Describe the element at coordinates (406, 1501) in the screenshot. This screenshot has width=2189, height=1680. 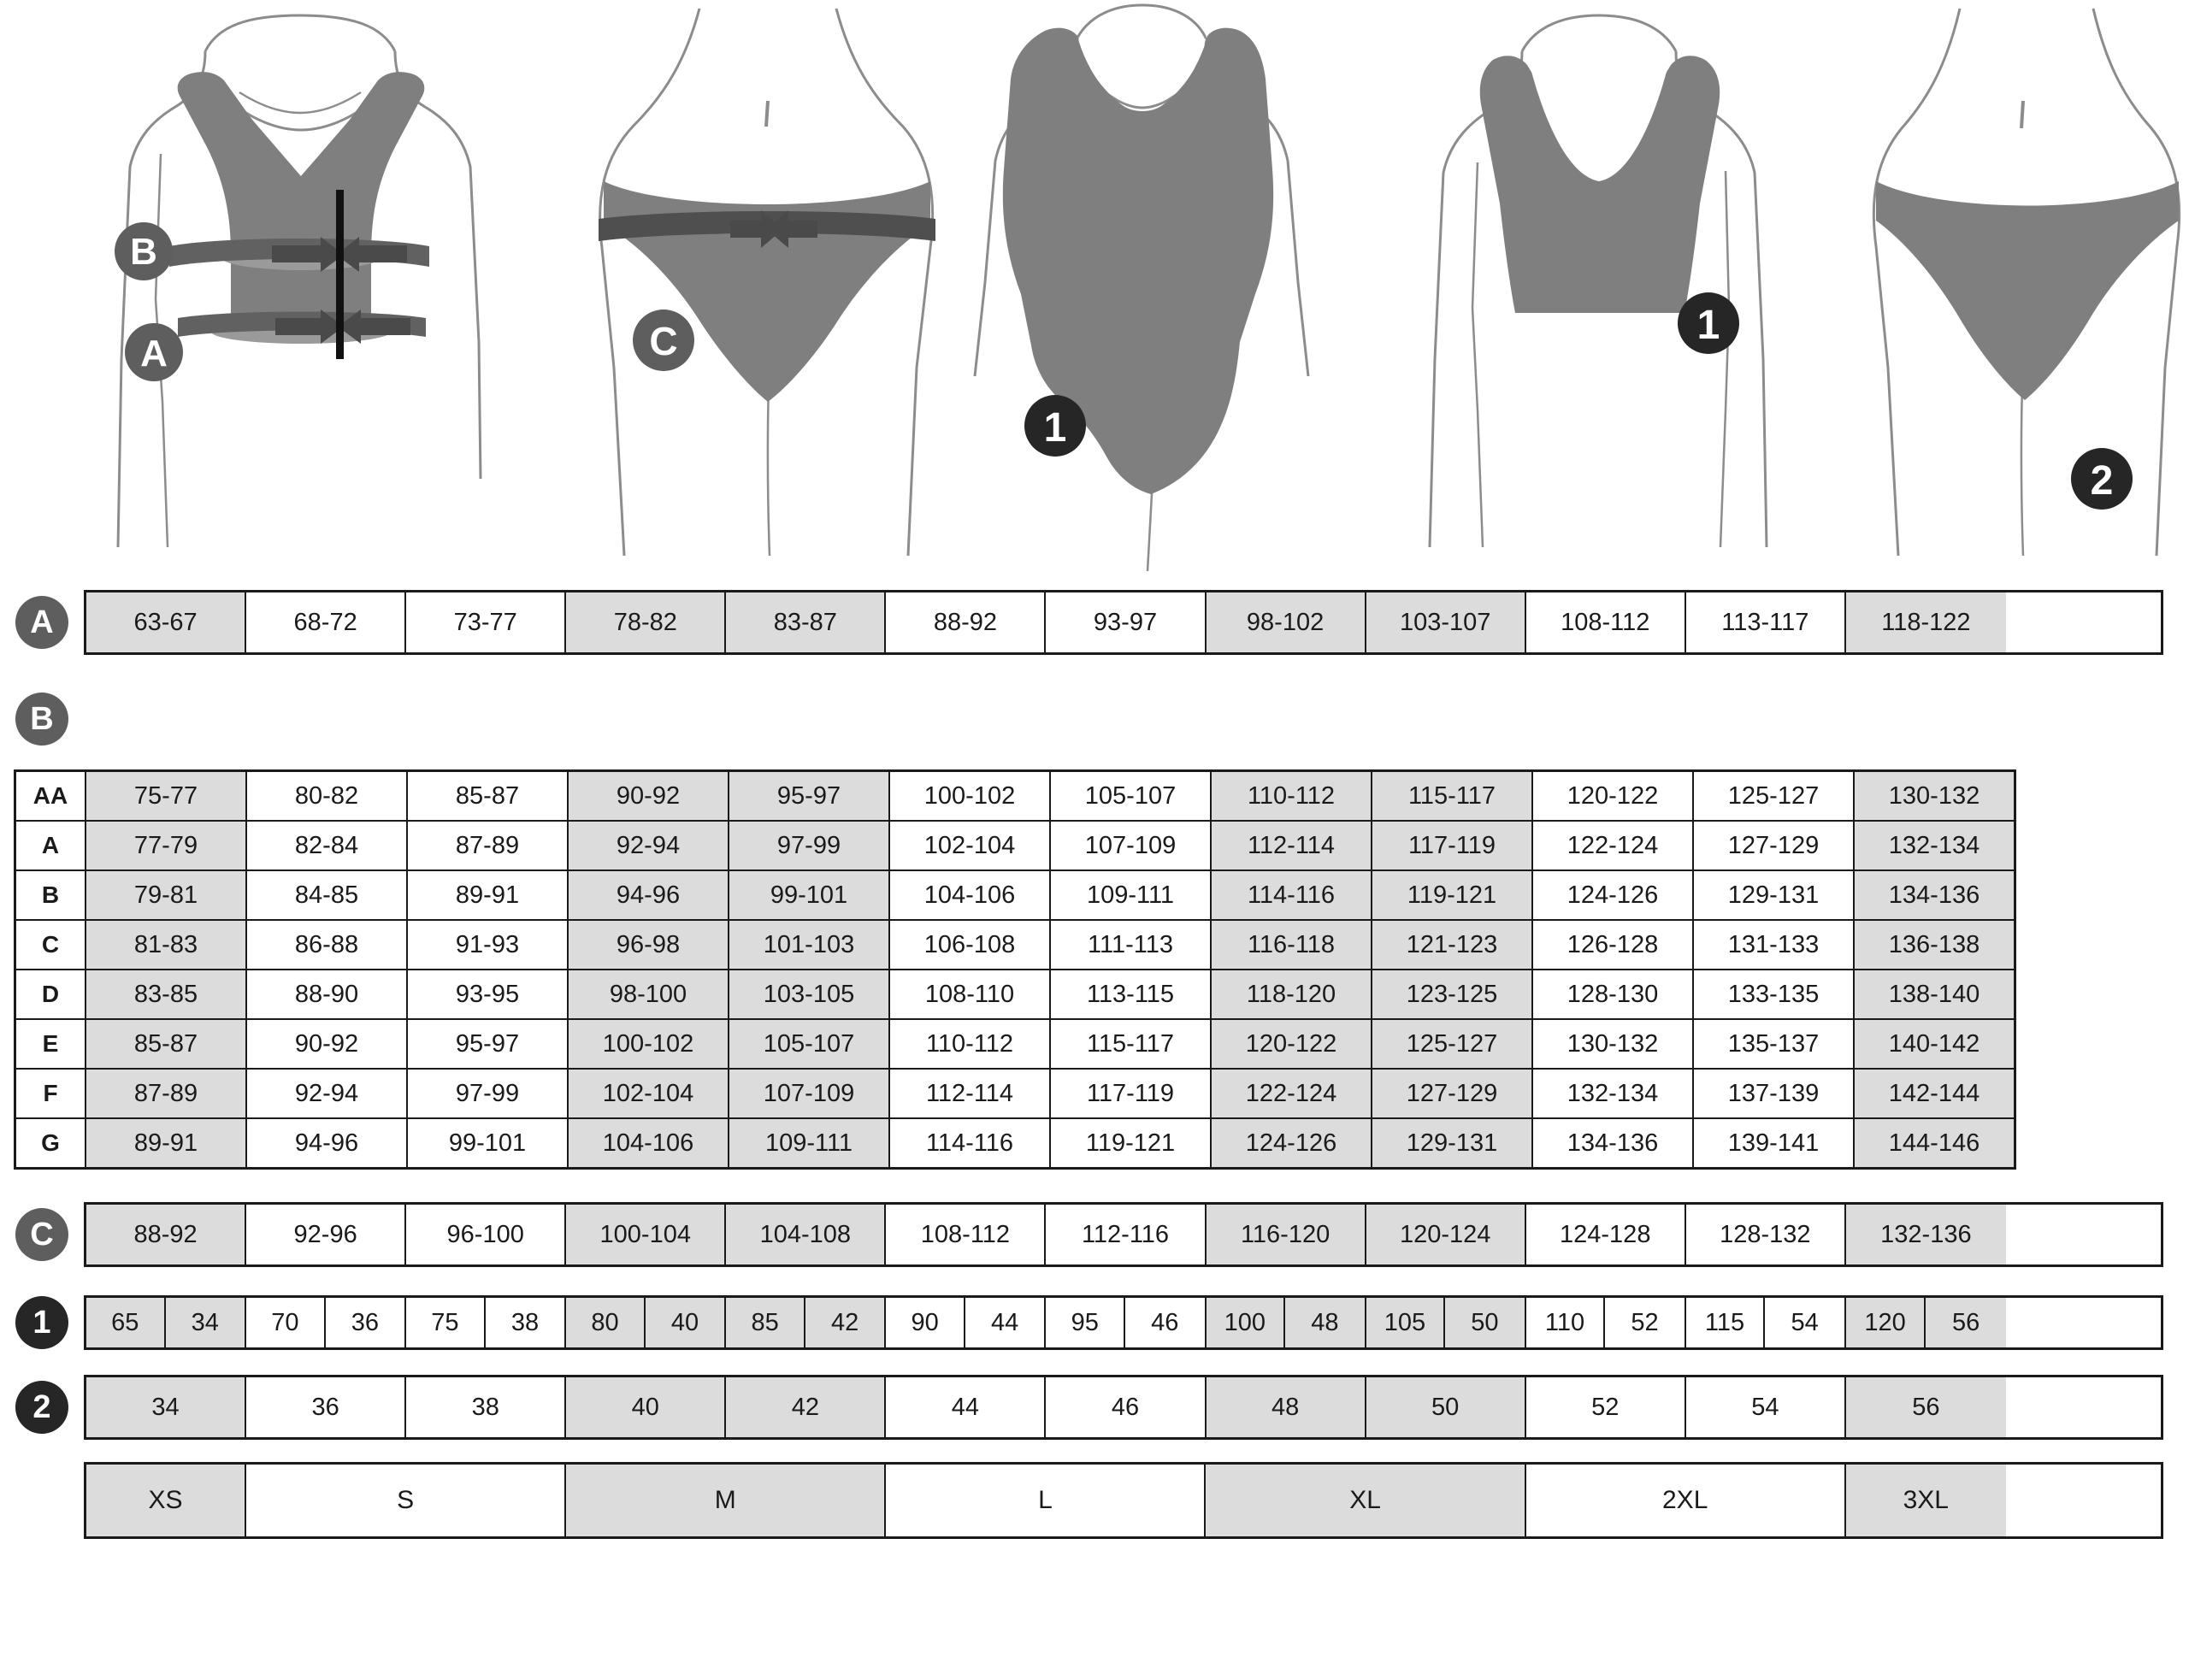
I see `garment-size-cell: S` at that location.